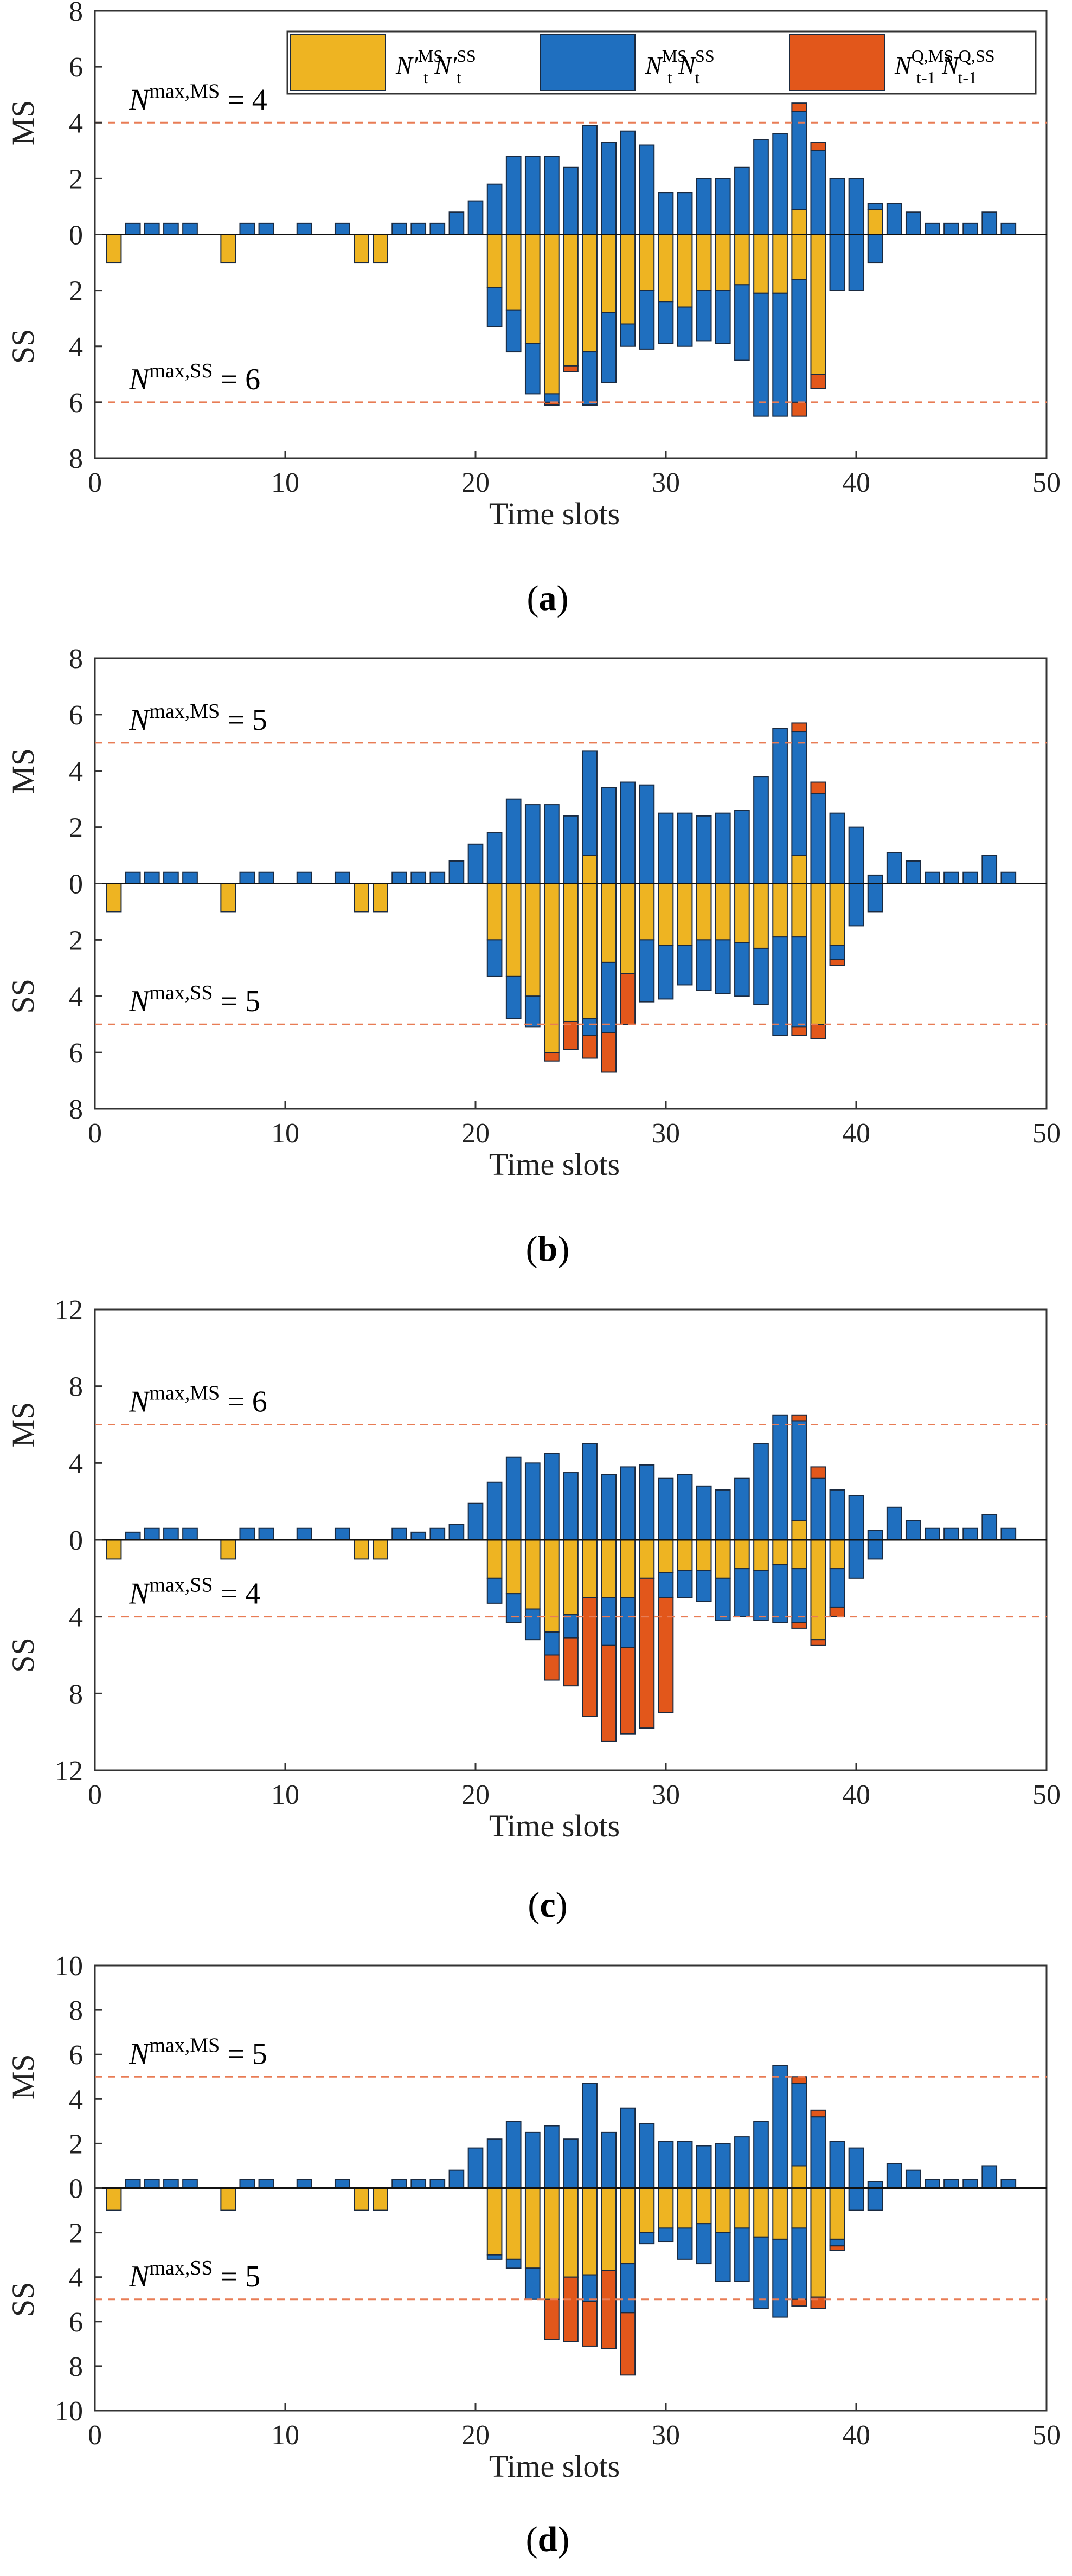 This screenshot has width=1072, height=2576. Describe the element at coordinates (69, 1772) in the screenshot. I see `y-tick-label: 12` at that location.